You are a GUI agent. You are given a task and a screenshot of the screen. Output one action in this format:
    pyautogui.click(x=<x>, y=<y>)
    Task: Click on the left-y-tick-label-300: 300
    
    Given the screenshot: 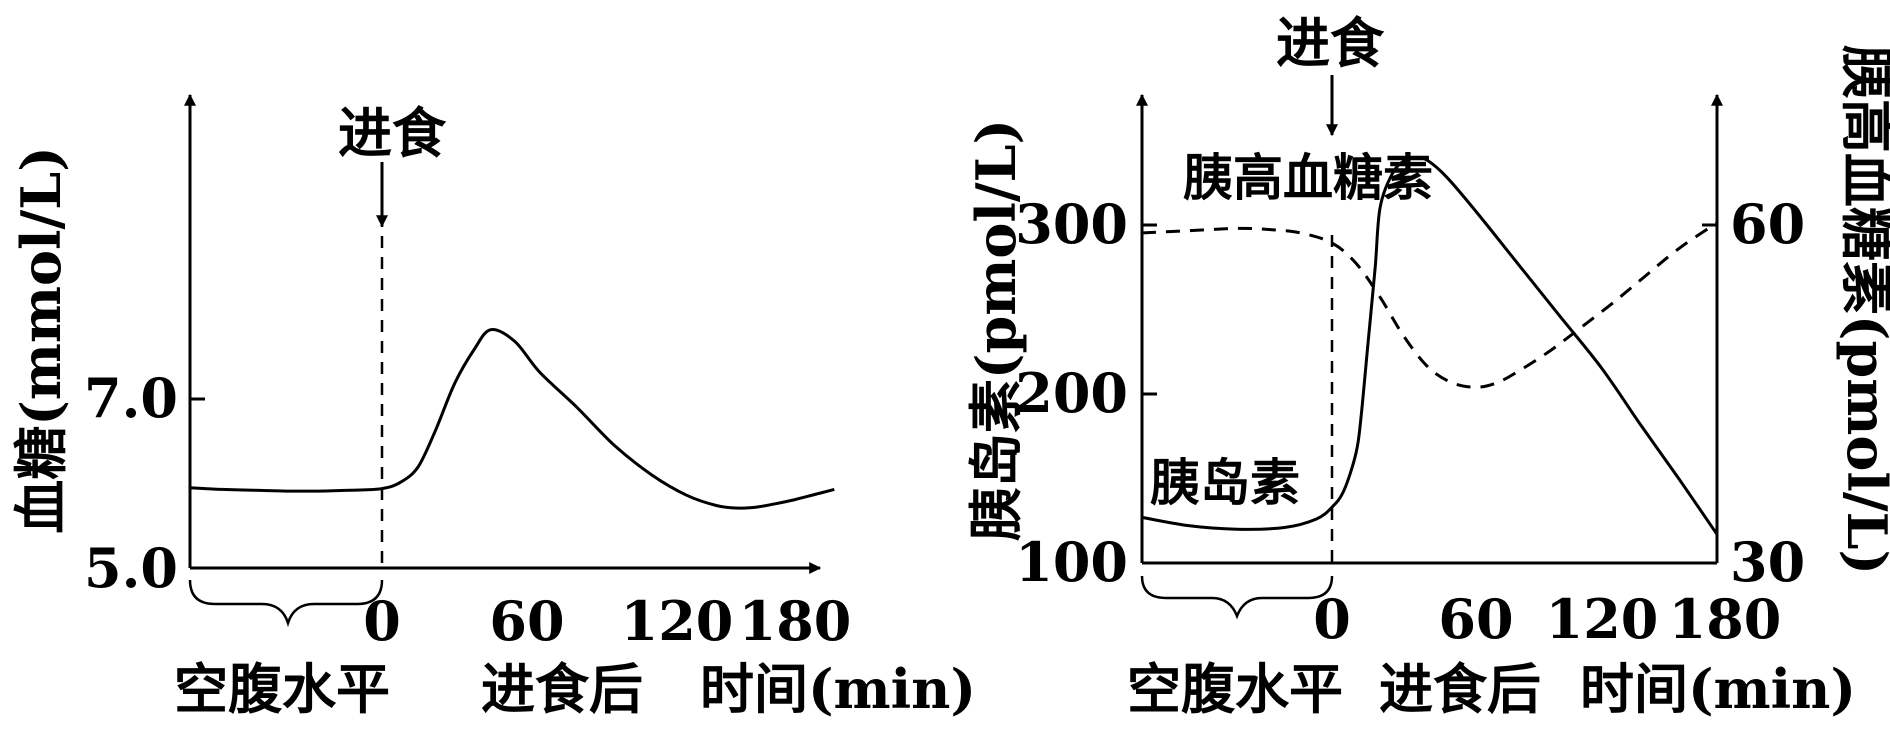 What is the action you would take?
    pyautogui.click(x=1071, y=224)
    